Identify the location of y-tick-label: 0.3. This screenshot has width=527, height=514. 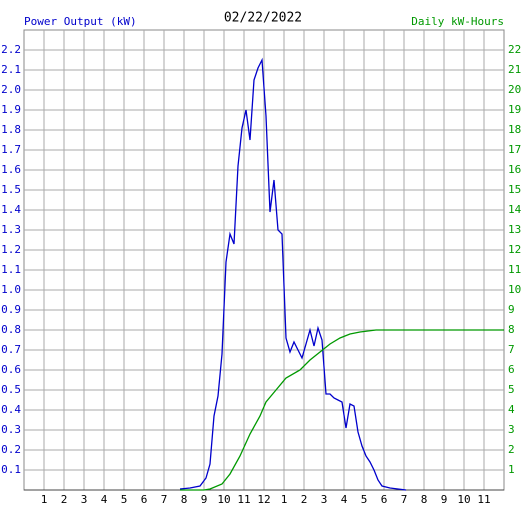
(11, 429).